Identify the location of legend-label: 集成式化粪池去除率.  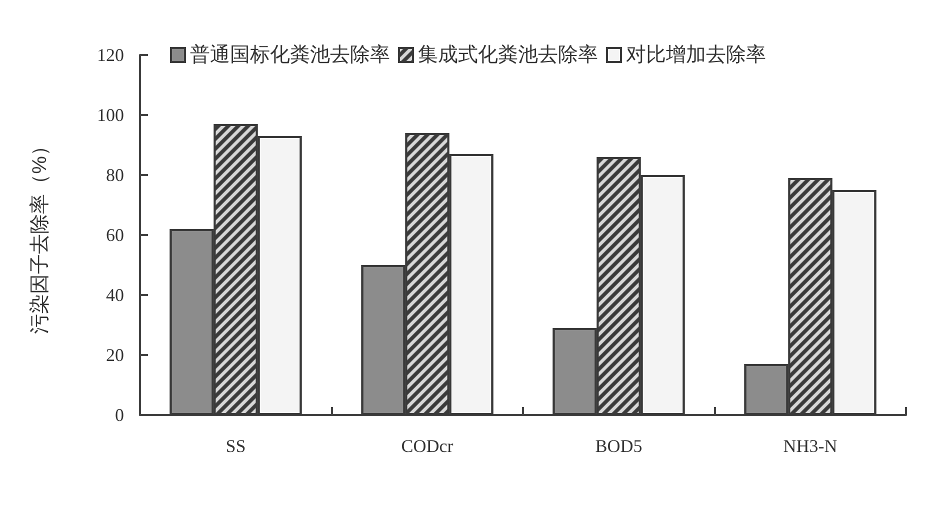
(508, 55).